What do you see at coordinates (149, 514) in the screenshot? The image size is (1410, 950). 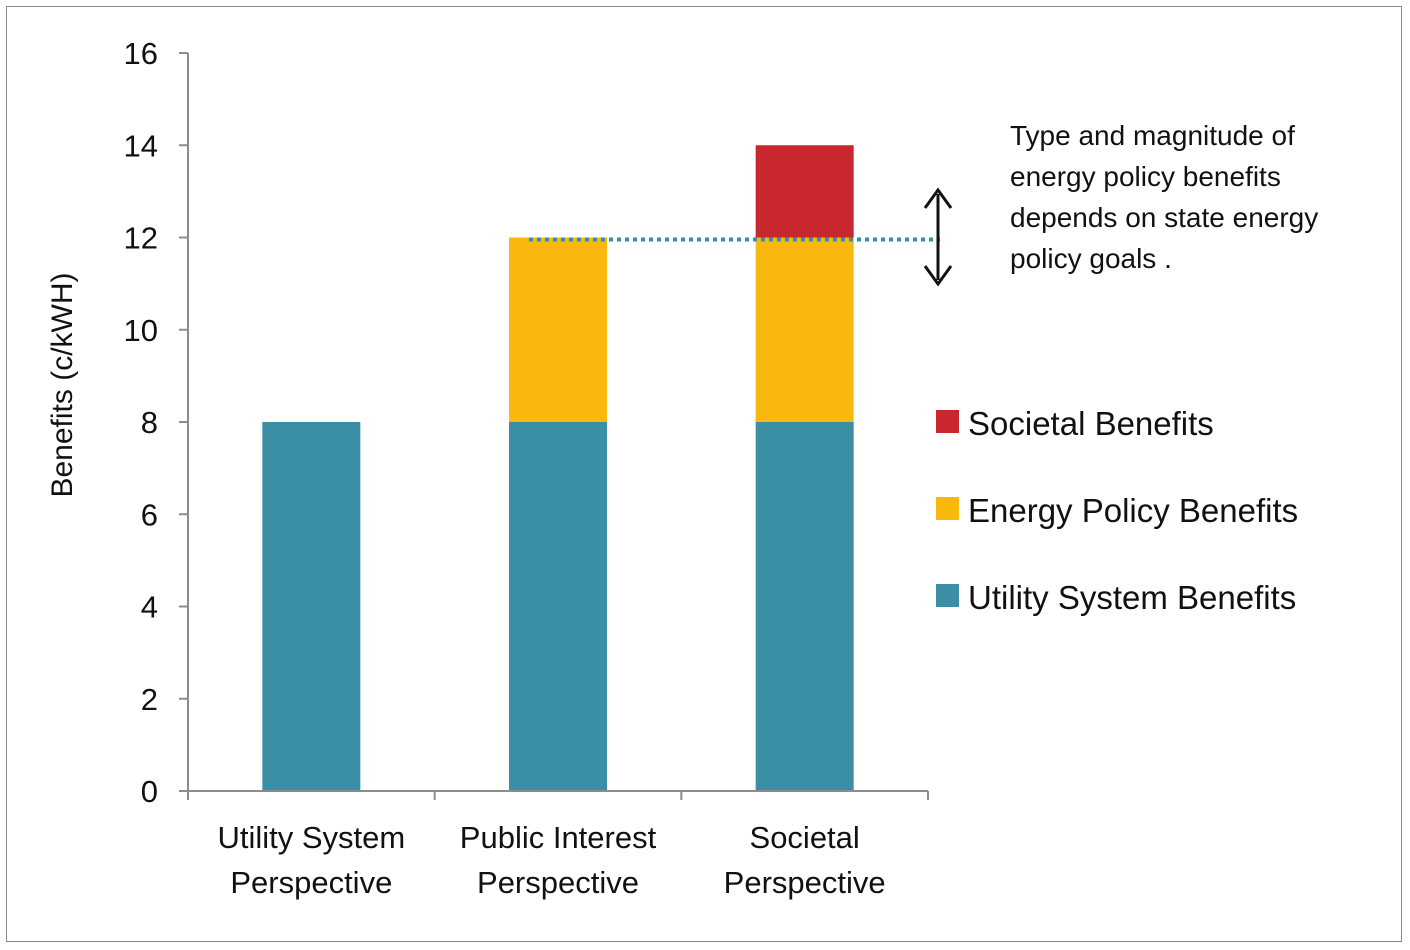 I see `y-tick-label: 6` at bounding box center [149, 514].